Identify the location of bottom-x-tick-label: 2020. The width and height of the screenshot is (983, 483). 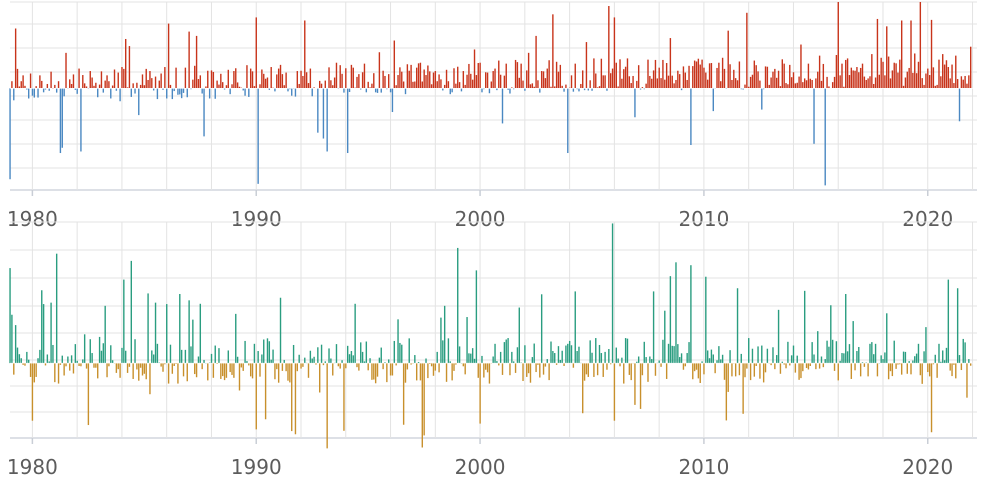
(927, 467).